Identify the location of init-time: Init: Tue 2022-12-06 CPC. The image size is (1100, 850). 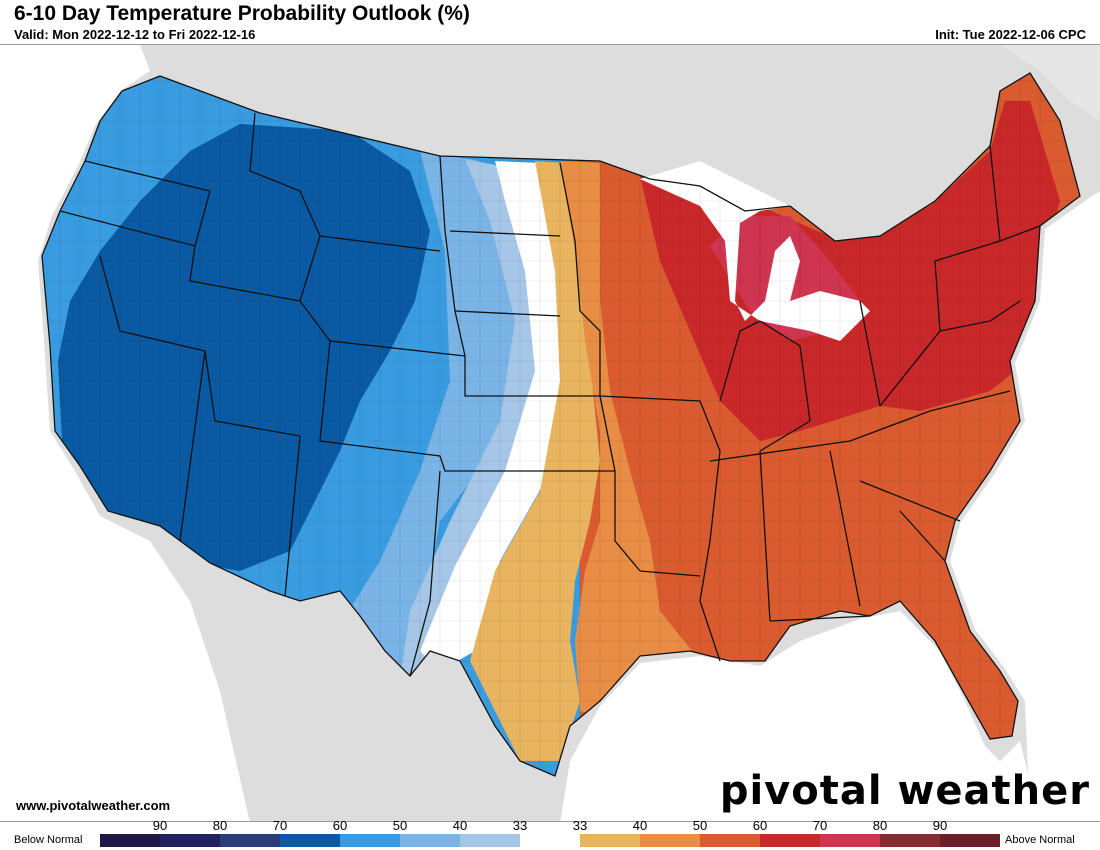
(1010, 34).